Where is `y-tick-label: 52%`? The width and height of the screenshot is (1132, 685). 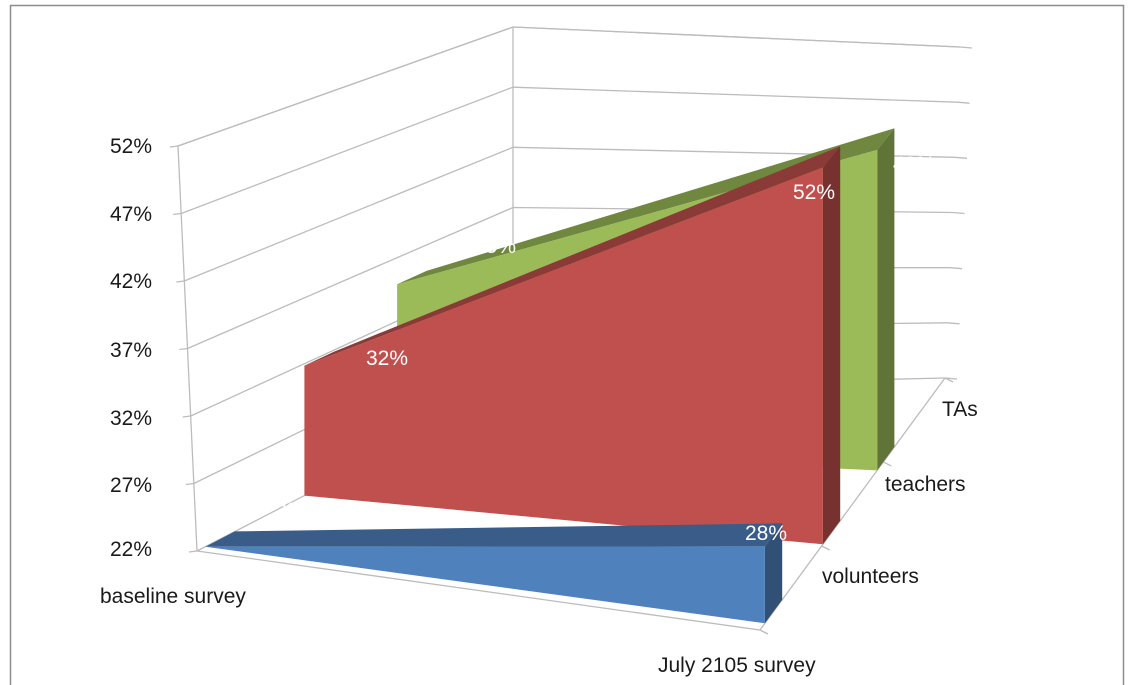
y-tick-label: 52% is located at coordinates (131, 146).